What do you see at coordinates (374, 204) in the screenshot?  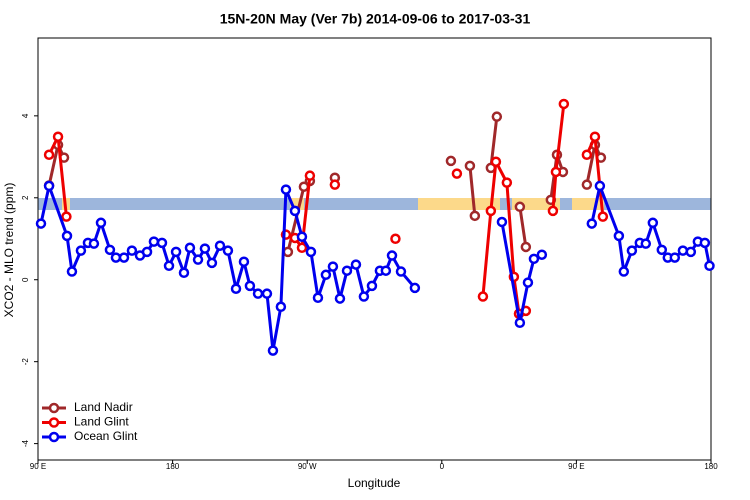 I see `ocean-band` at bounding box center [374, 204].